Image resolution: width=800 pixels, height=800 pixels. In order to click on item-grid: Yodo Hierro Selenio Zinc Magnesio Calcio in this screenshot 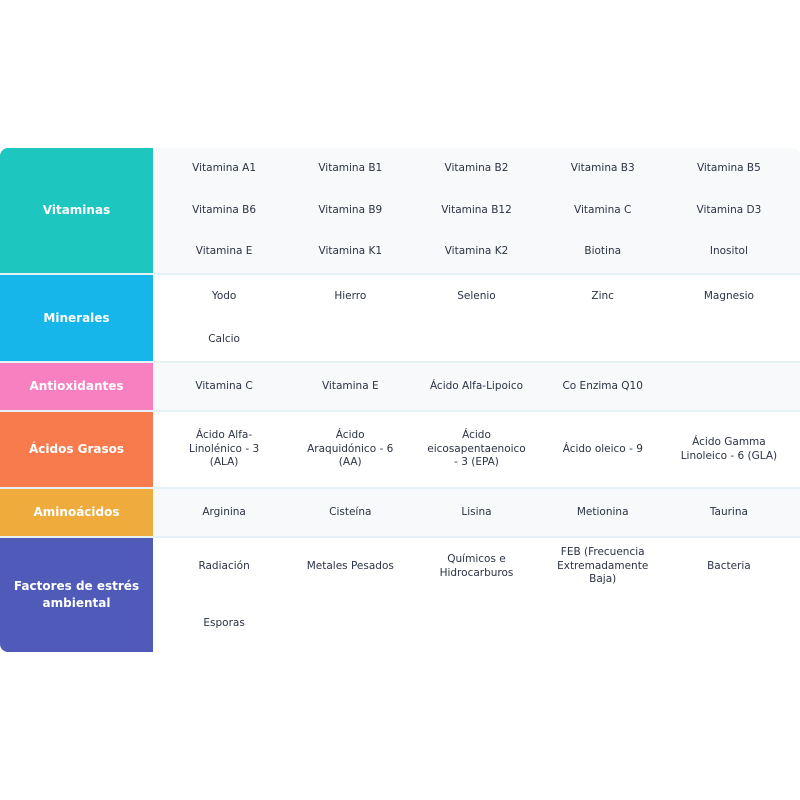, I will do `click(476, 318)`.